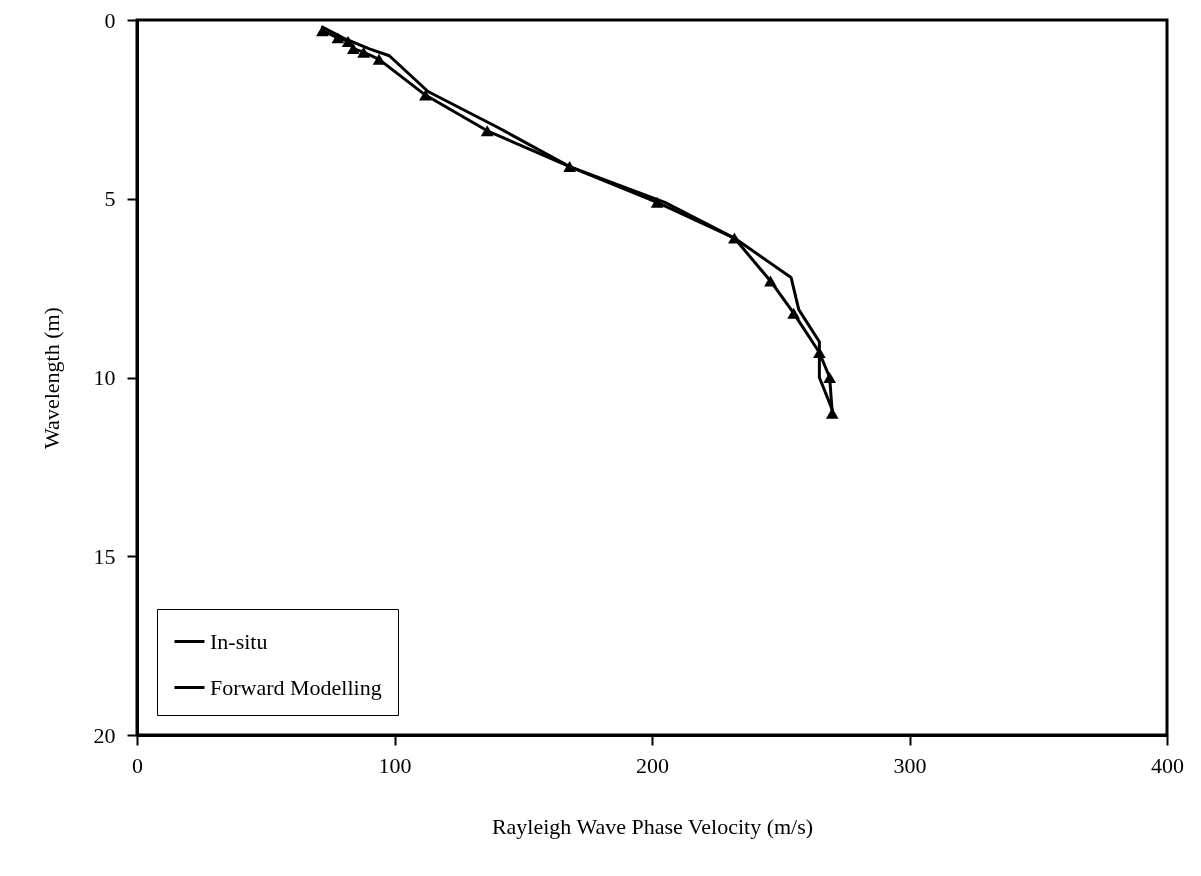 The image size is (1201, 876). Describe the element at coordinates (51, 378) in the screenshot. I see `y-axis-title: Wavelength (m)` at that location.